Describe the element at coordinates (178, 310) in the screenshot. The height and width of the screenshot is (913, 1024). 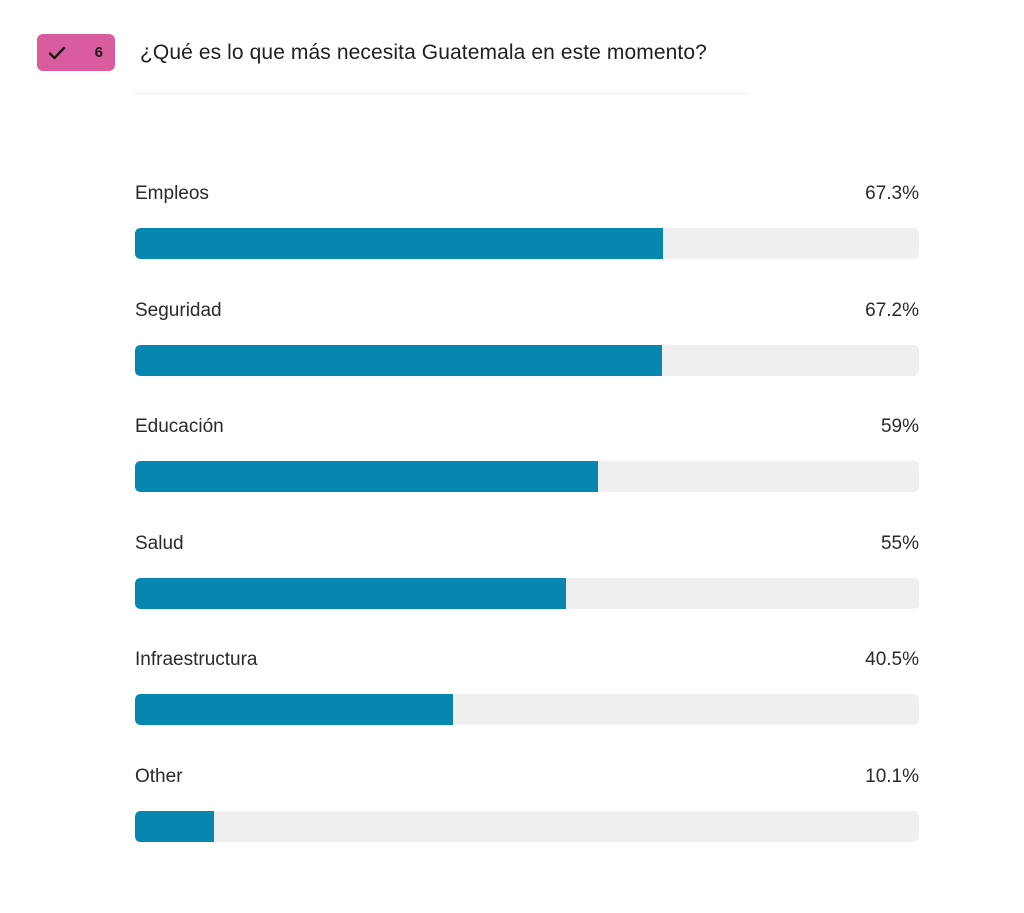
I see `category-label: Seguridad` at that location.